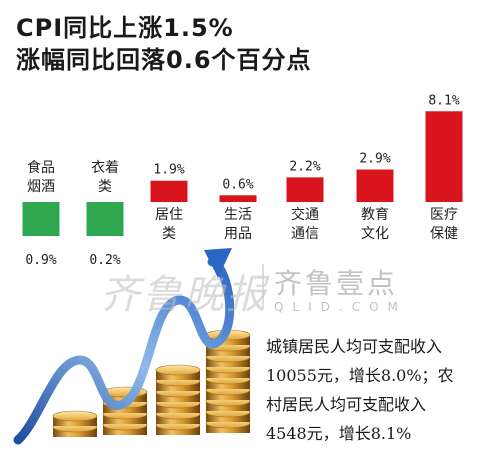  Describe the element at coordinates (444, 215) in the screenshot. I see `category-label: 医疗` at that location.